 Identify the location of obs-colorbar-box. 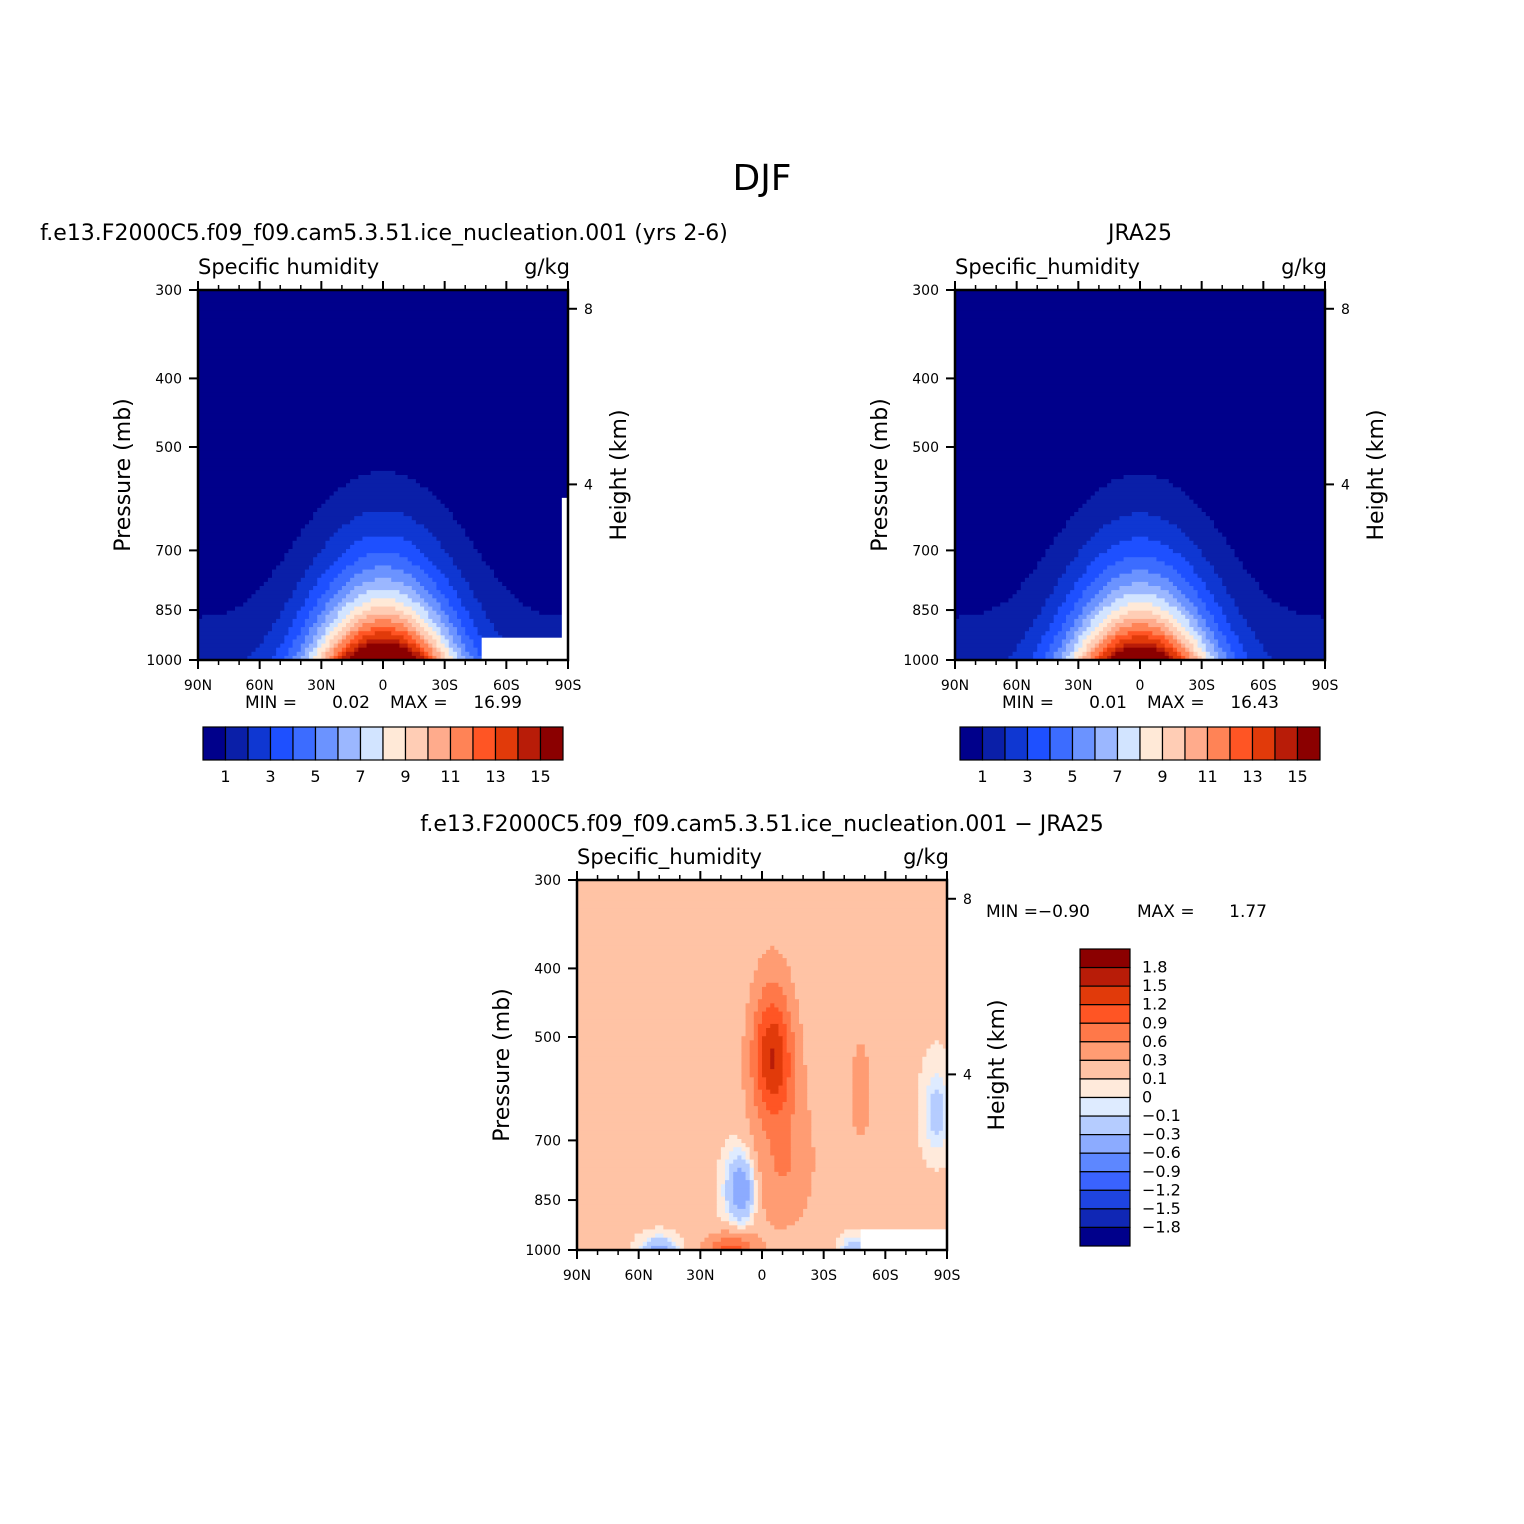
(1083, 743).